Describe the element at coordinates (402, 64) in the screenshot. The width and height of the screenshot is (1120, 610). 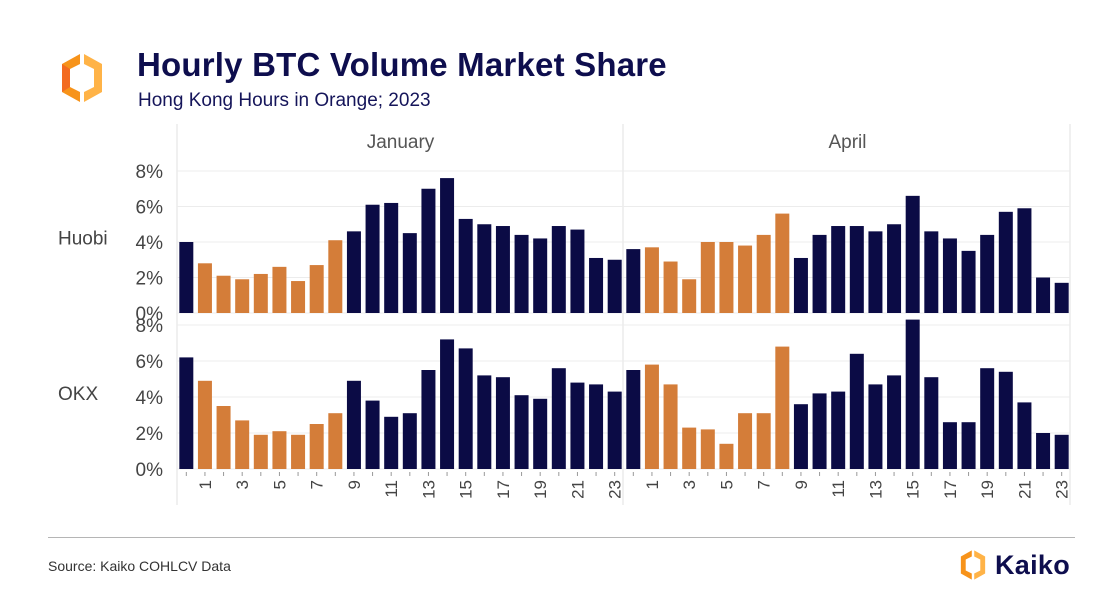
I see `chart-title: Hourly BTC Volume Market Share` at that location.